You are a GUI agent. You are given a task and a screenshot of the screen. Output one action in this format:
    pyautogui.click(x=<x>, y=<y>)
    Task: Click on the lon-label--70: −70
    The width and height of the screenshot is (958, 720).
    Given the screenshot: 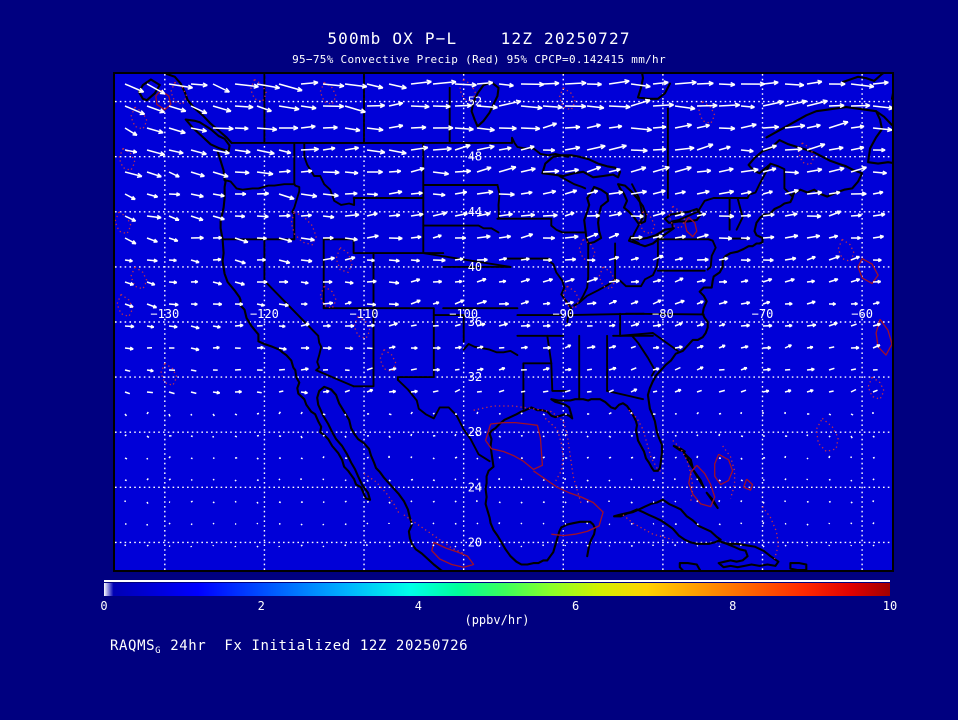 What is the action you would take?
    pyautogui.click(x=763, y=314)
    